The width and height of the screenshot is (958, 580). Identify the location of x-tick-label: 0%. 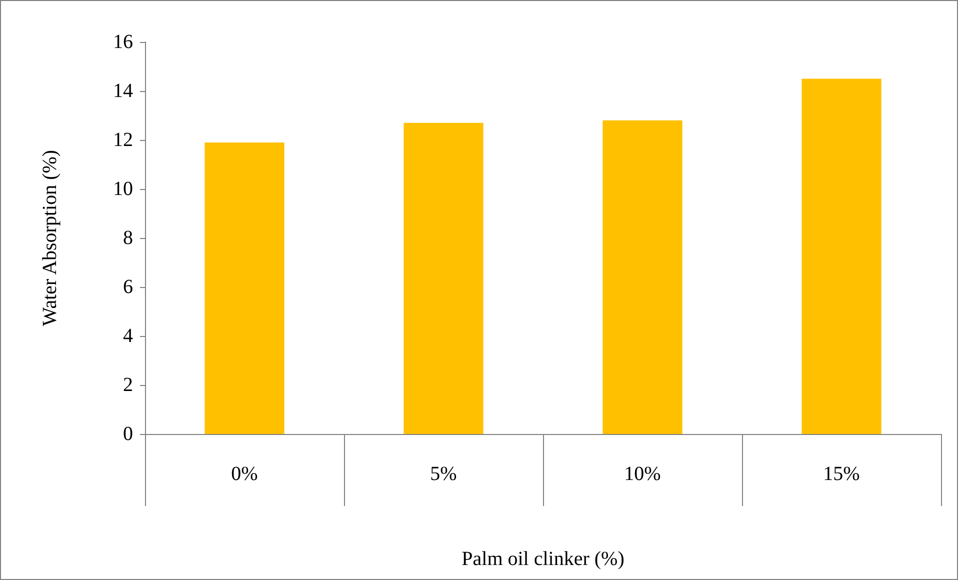
(244, 474).